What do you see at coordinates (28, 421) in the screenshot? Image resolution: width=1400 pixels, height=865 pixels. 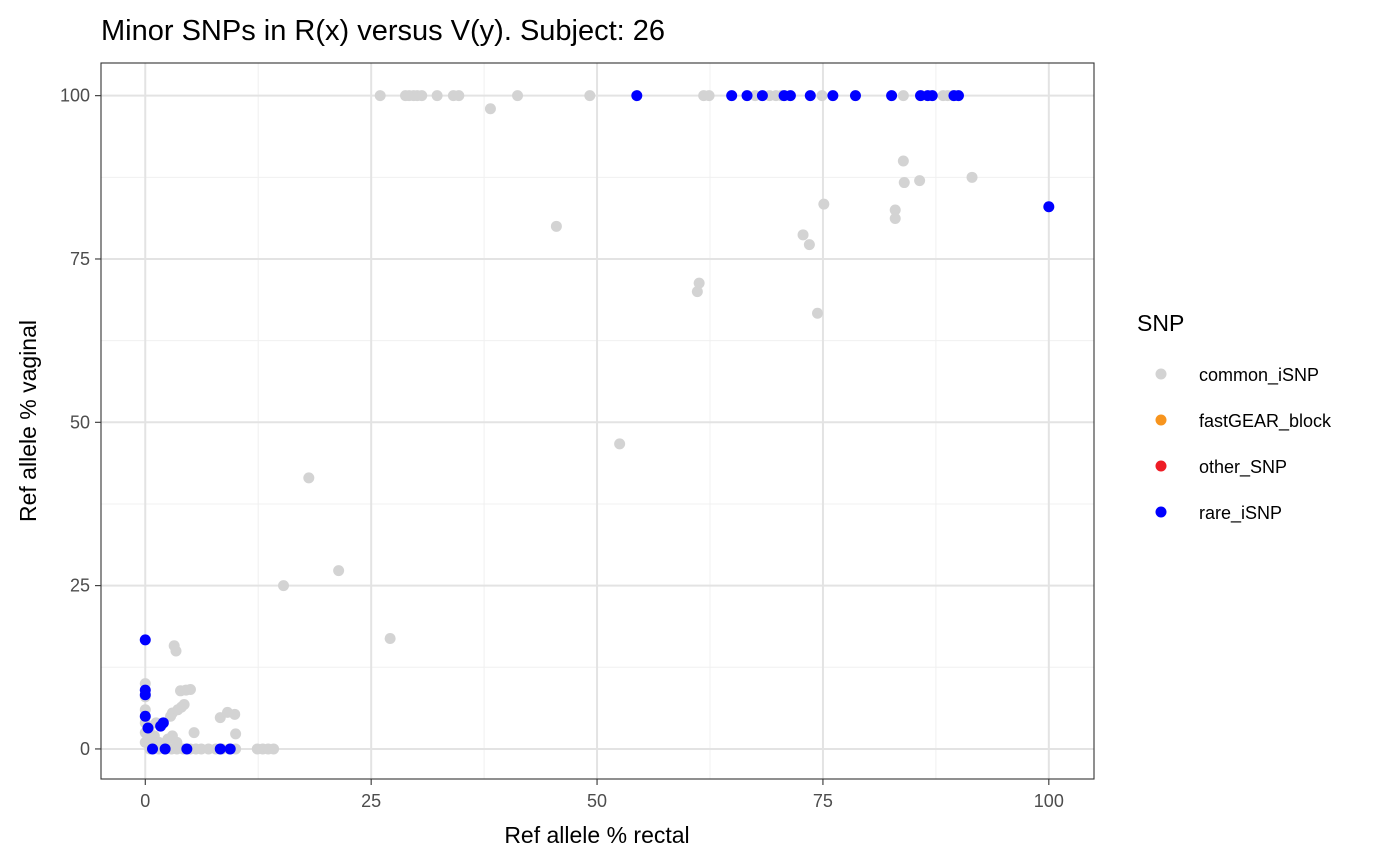 I see `y-axis-title: Ref allele % vaginal` at bounding box center [28, 421].